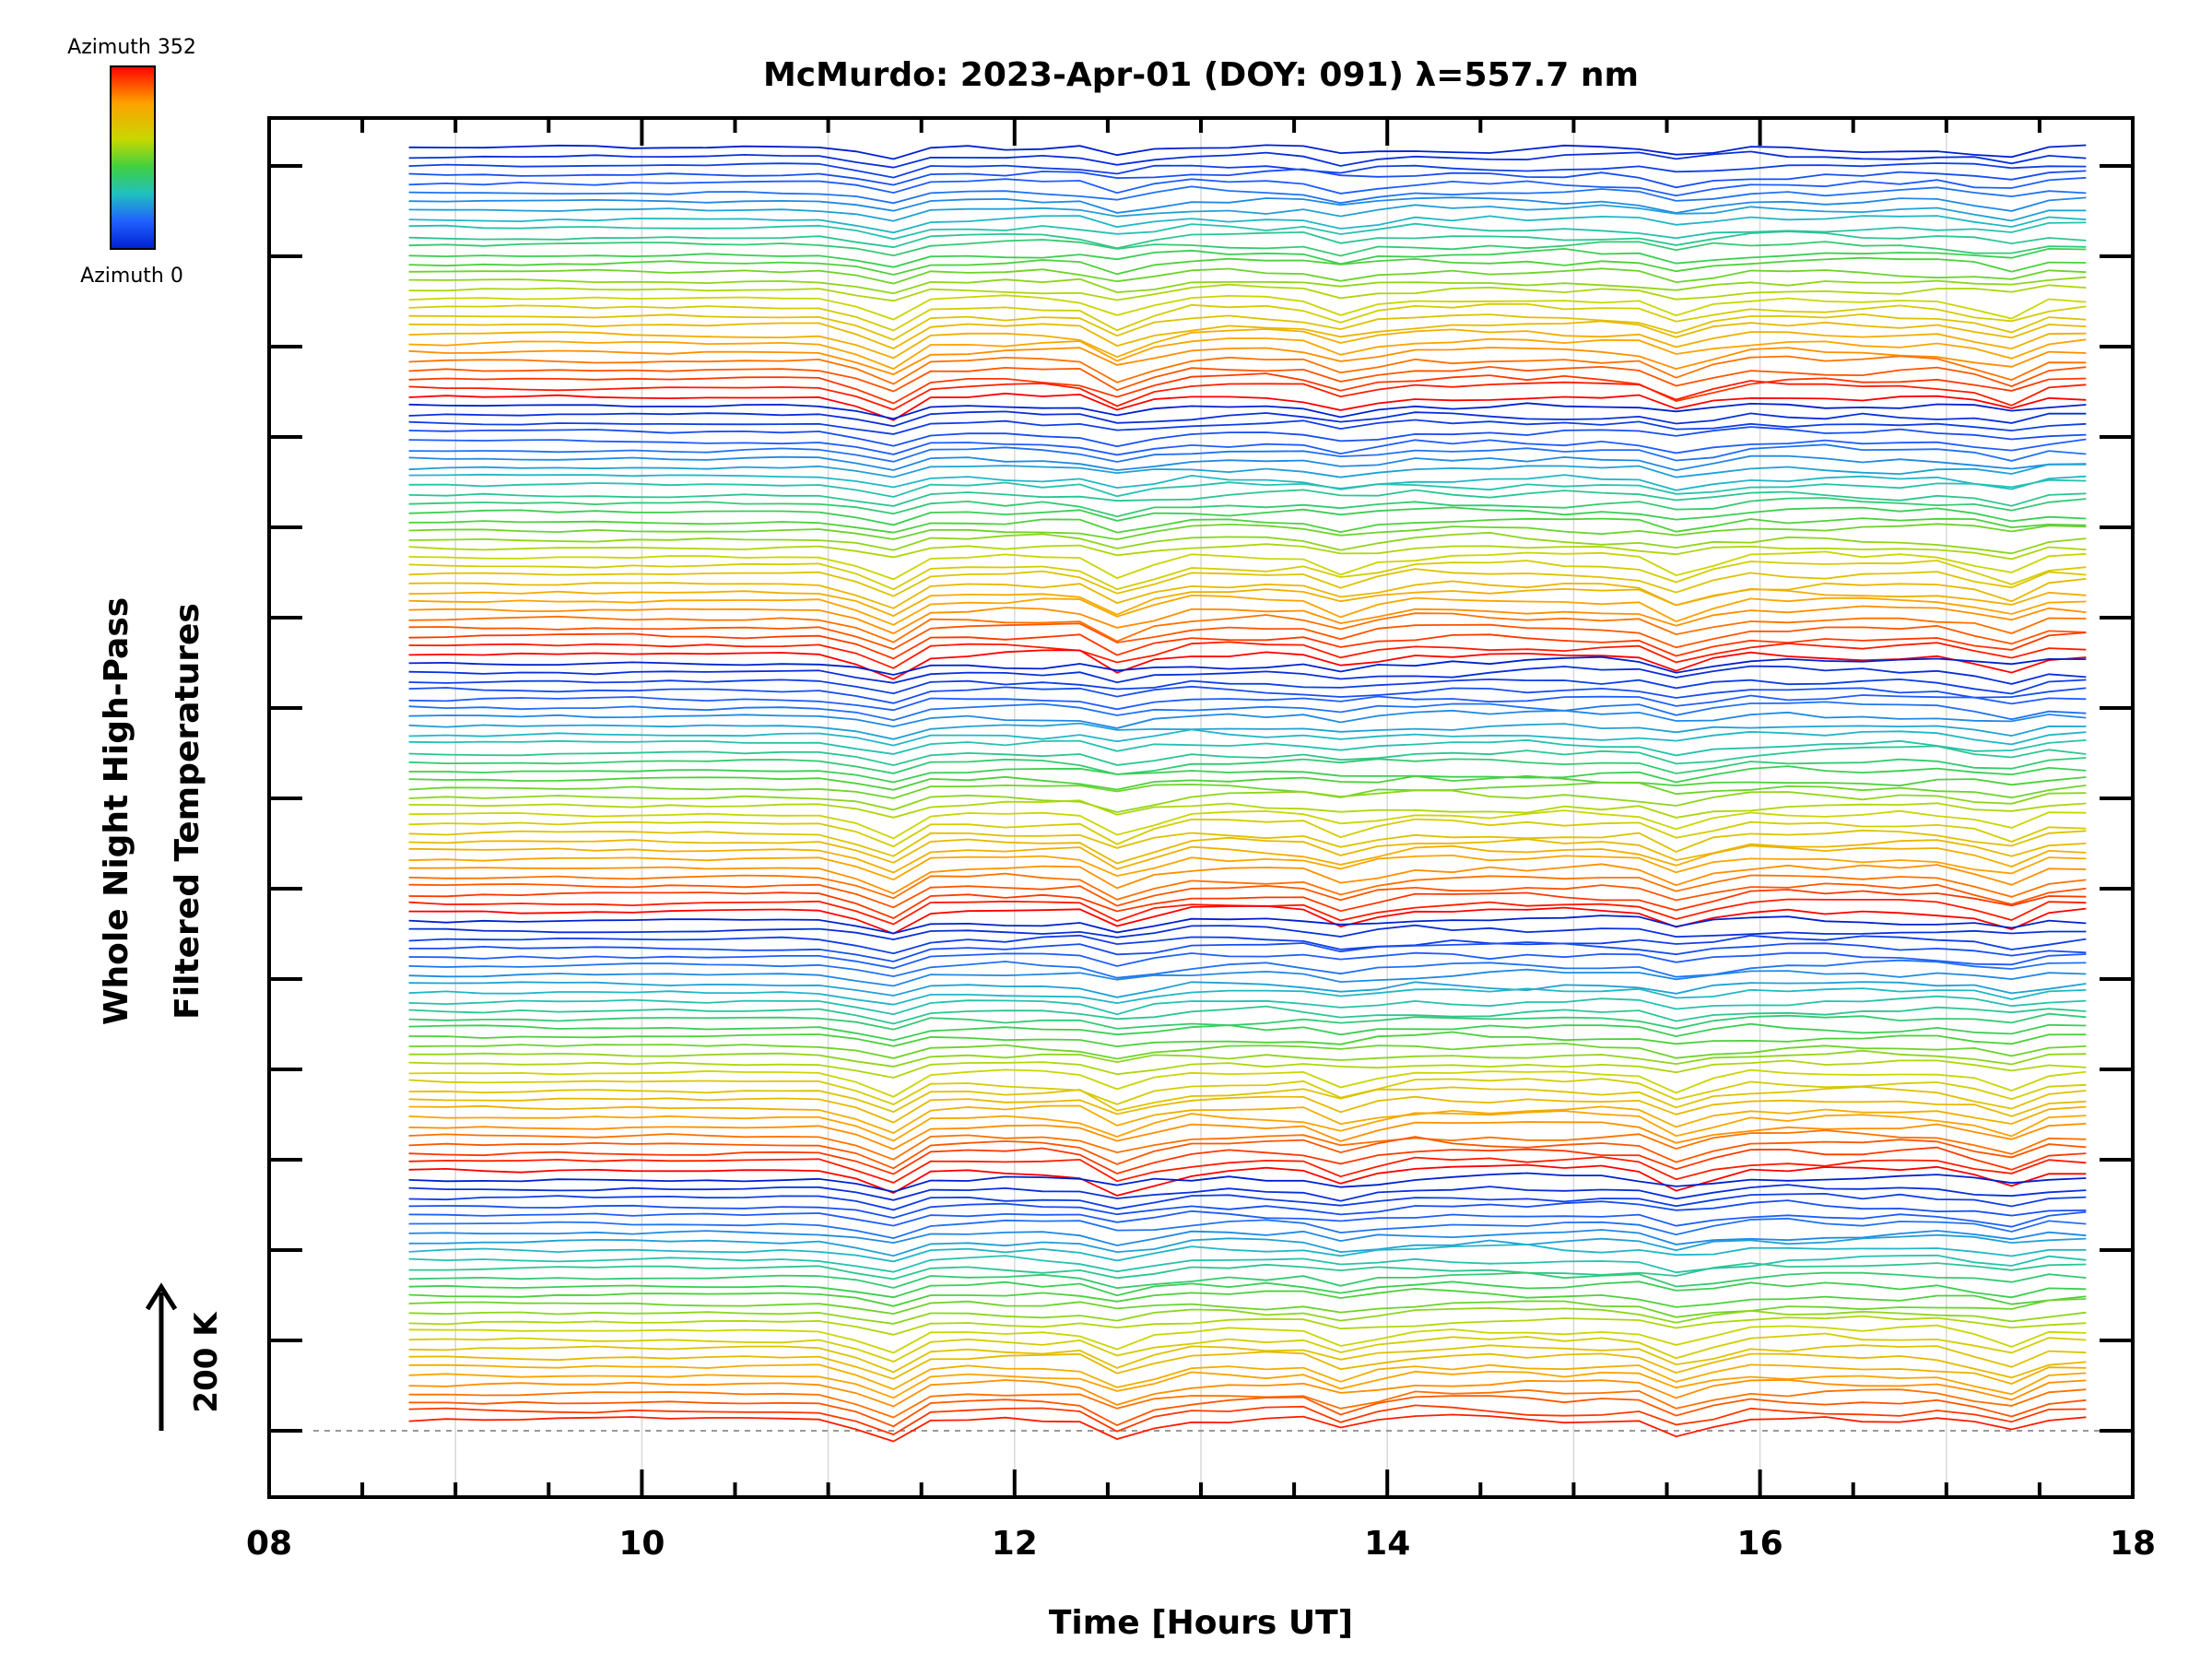 The image size is (2212, 1664). I want to click on colorbar-top-label: Azimuth 352, so click(131, 47).